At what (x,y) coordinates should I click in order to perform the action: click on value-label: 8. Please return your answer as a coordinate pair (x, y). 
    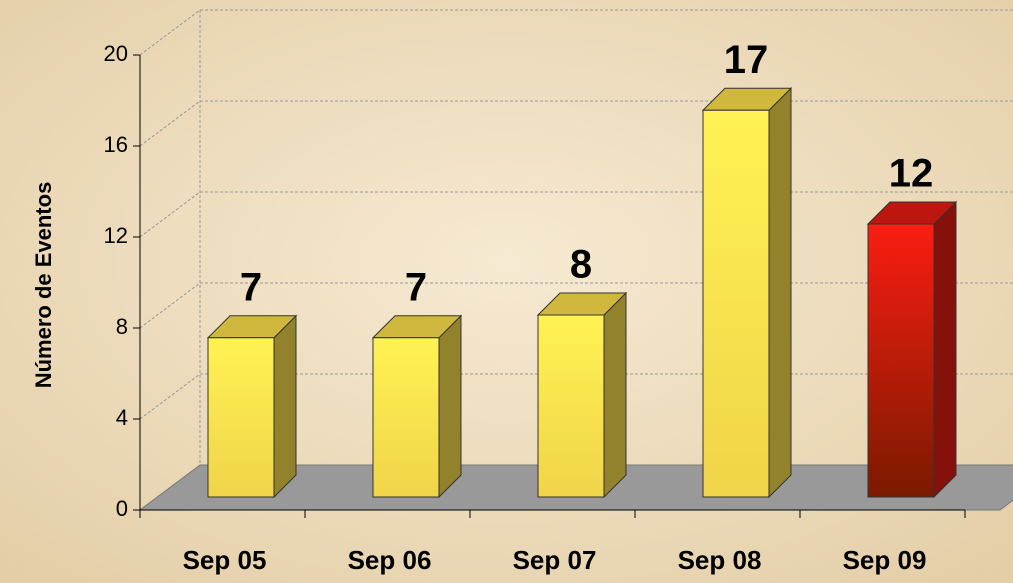
    Looking at the image, I should click on (581, 265).